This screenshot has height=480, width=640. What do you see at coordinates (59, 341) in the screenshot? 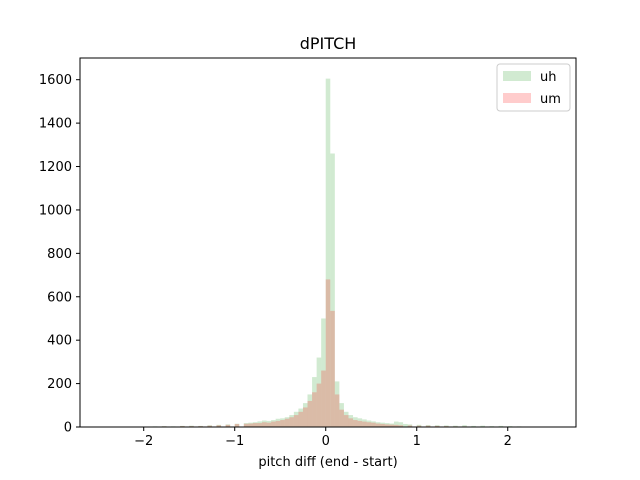
I see `y-tick-label: 400` at bounding box center [59, 341].